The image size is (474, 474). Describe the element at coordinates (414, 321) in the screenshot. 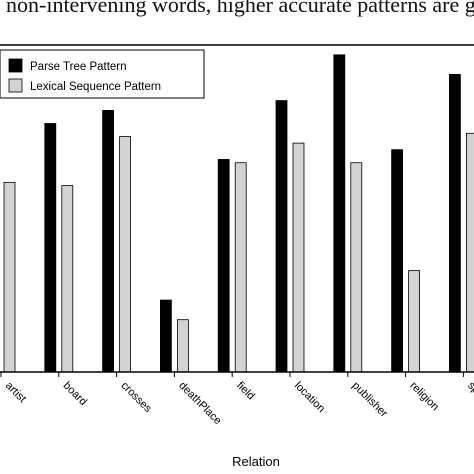

I see `bar-lexical-sequence-religion` at that location.